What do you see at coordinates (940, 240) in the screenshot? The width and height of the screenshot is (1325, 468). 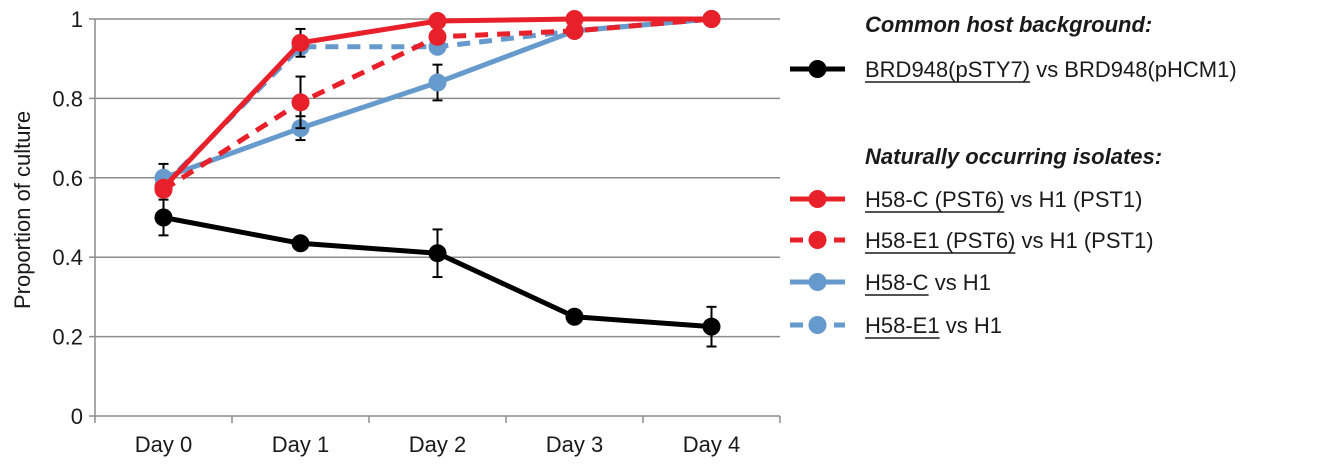 I see `legend-label-underlined: H58-E1 (PST6)` at bounding box center [940, 240].